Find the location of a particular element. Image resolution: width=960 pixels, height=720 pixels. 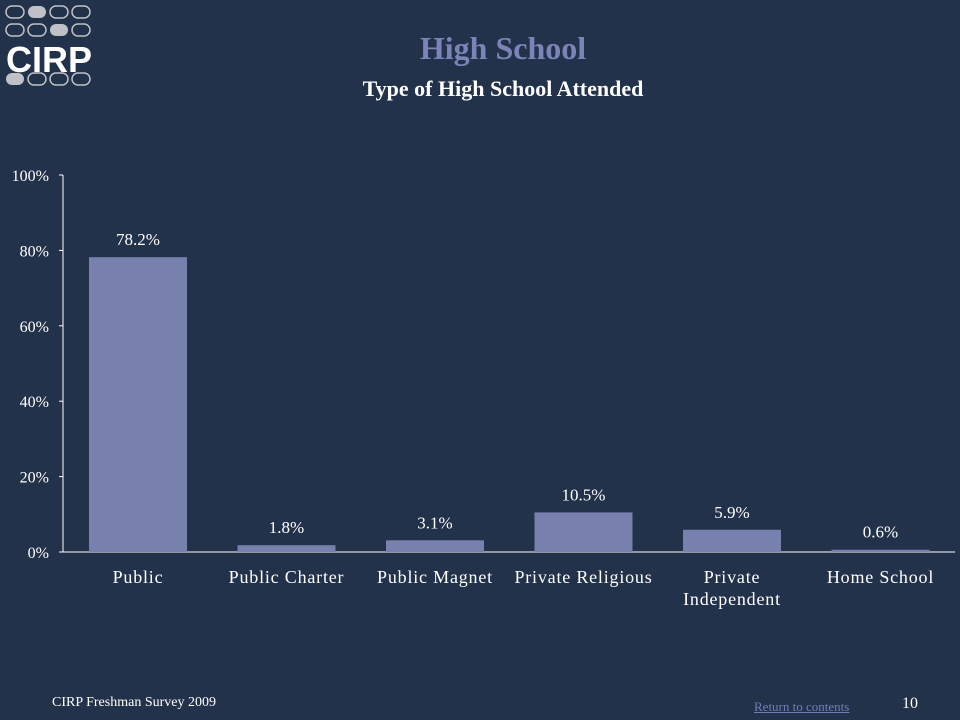

page-number: 10 is located at coordinates (910, 703).